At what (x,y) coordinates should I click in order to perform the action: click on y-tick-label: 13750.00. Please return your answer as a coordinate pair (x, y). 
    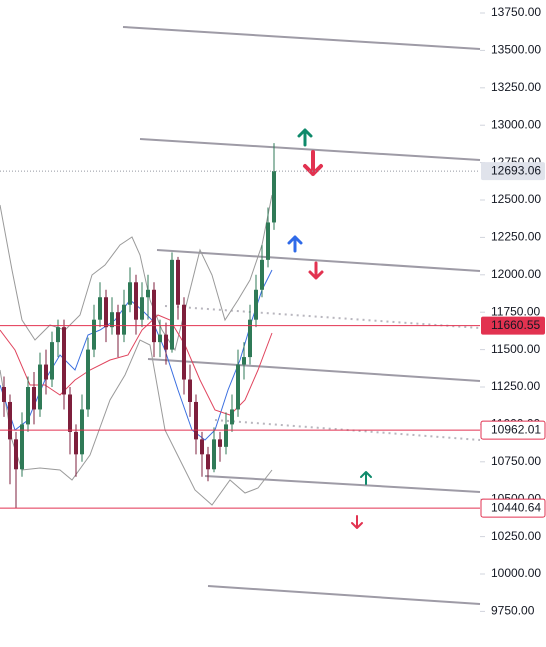
    Looking at the image, I should click on (516, 12).